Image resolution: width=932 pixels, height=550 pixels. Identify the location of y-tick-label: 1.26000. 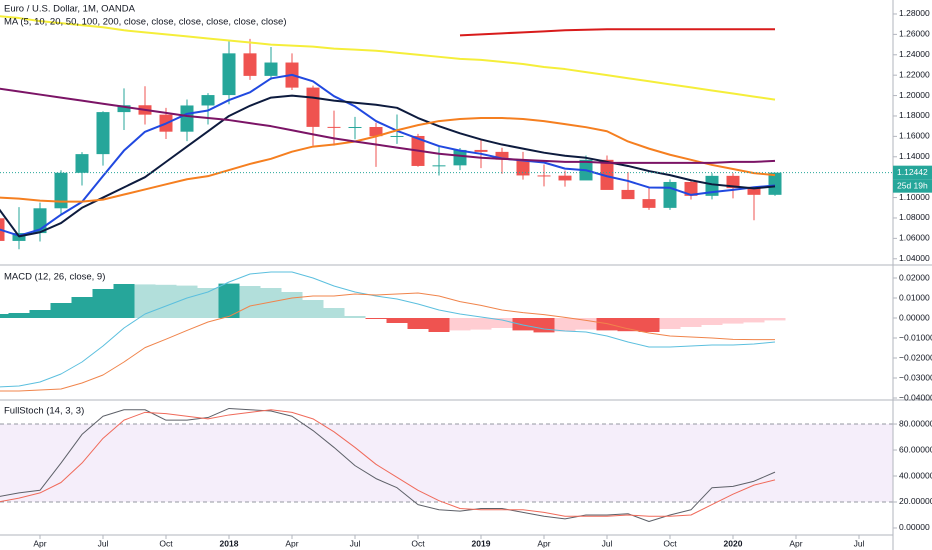
(914, 34).